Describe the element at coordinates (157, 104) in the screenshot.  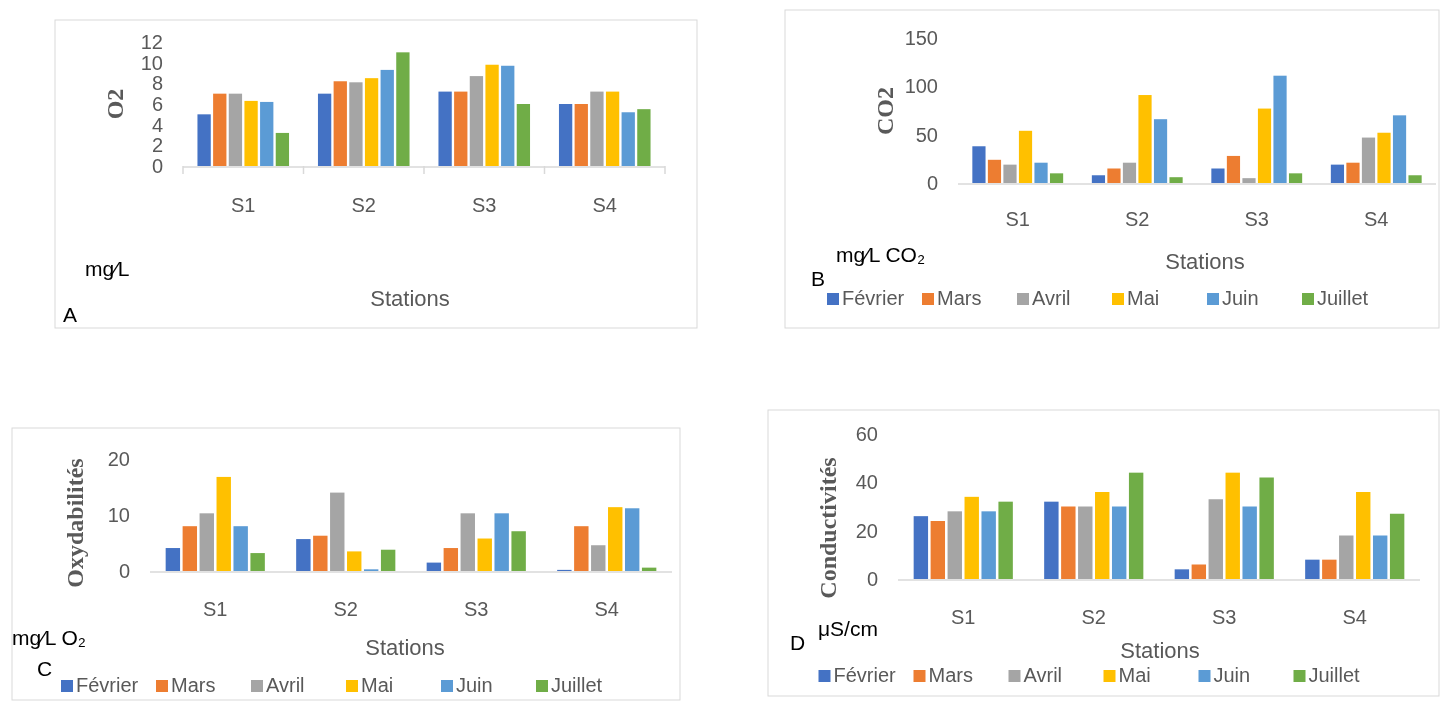
I see `y-tick-label: 6` at that location.